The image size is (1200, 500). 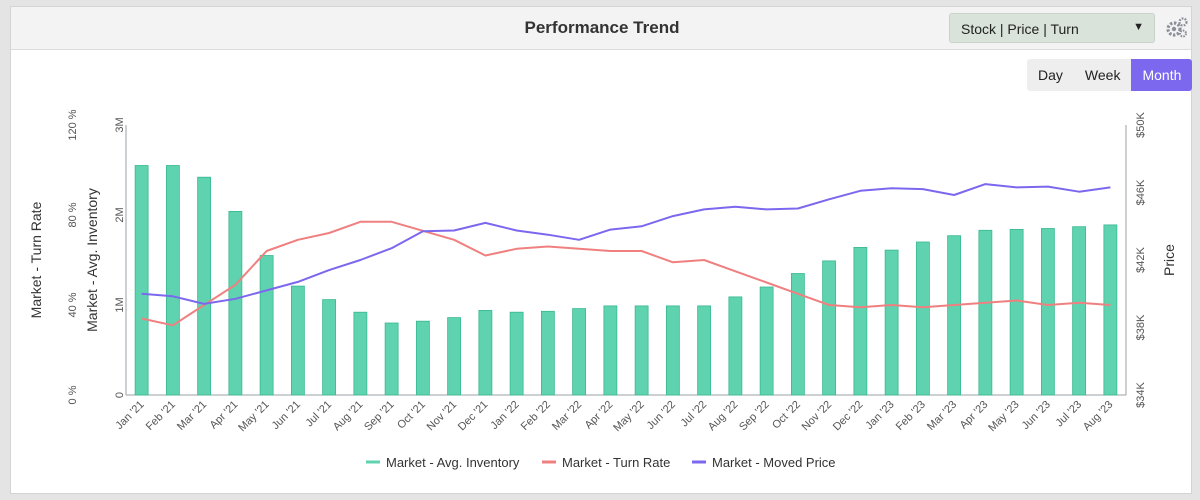 What do you see at coordinates (1169, 260) in the screenshot?
I see `price-axis-title: Price` at bounding box center [1169, 260].